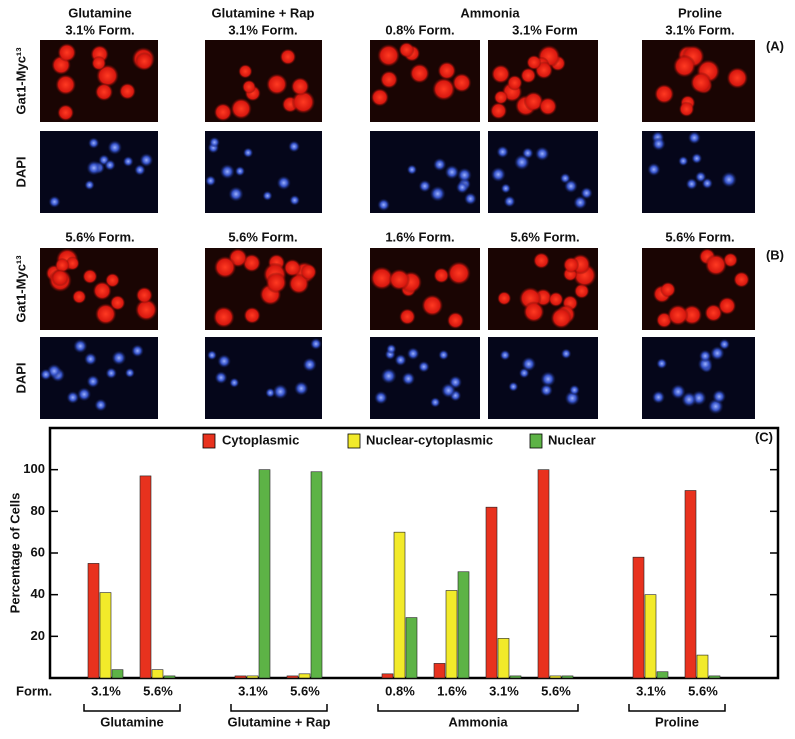 The height and width of the screenshot is (739, 795). What do you see at coordinates (20, 81) in the screenshot?
I see `stain-label: Gat1-Myc¹³` at bounding box center [20, 81].